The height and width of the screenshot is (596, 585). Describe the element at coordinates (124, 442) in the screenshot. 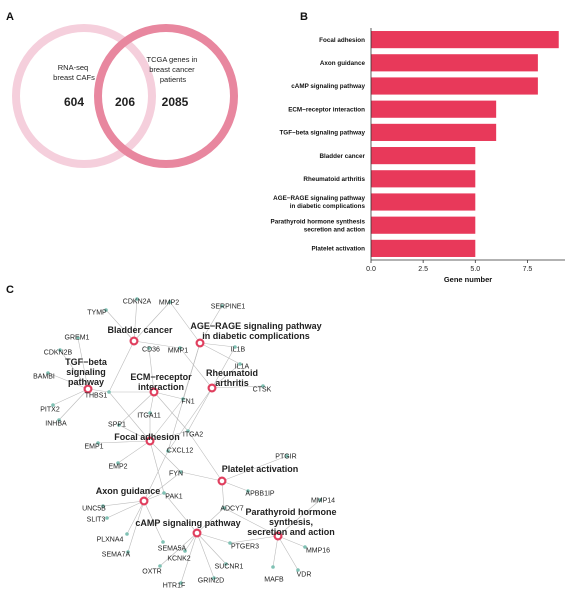

I see `edge-focal-emp1` at that location.